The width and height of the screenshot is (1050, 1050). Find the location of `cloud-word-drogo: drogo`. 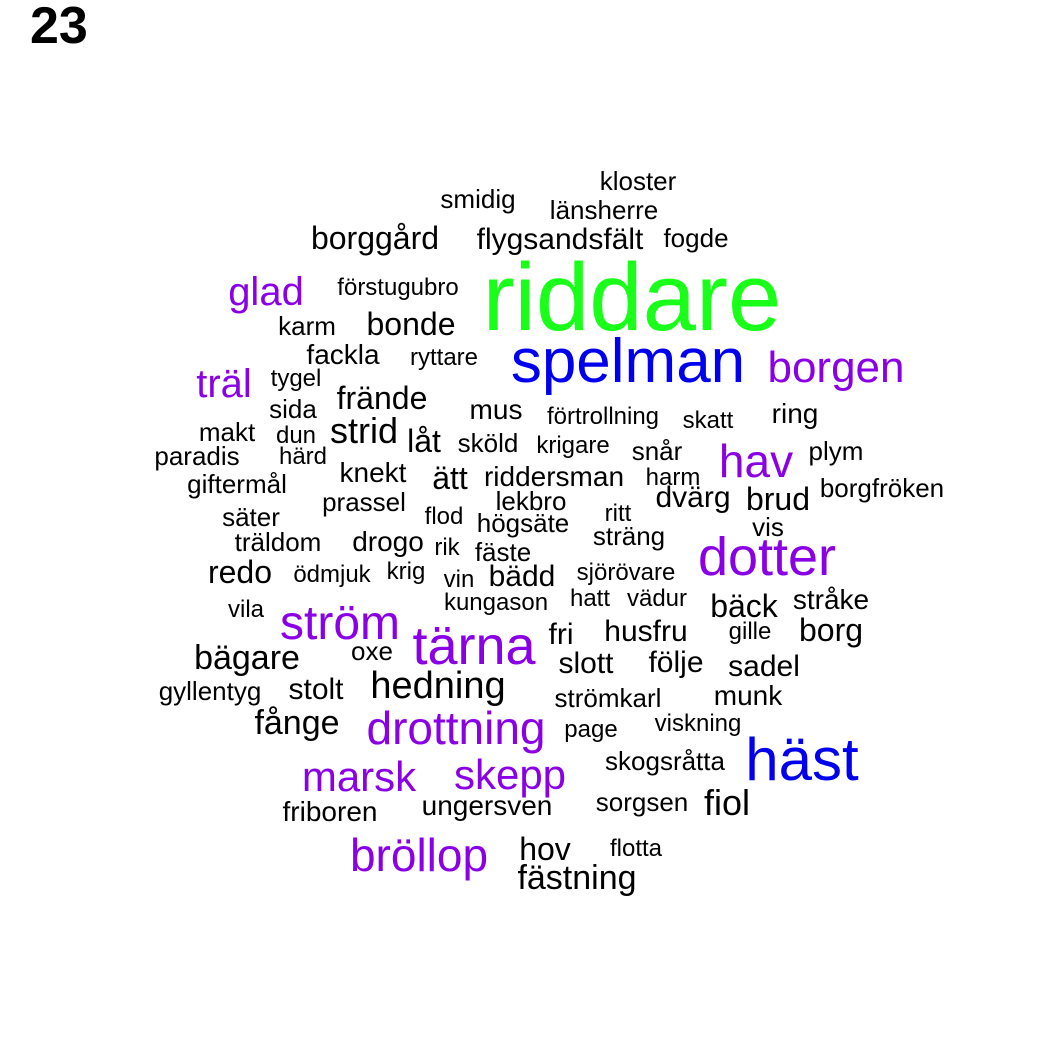

cloud-word-drogo: drogo is located at coordinates (388, 541).